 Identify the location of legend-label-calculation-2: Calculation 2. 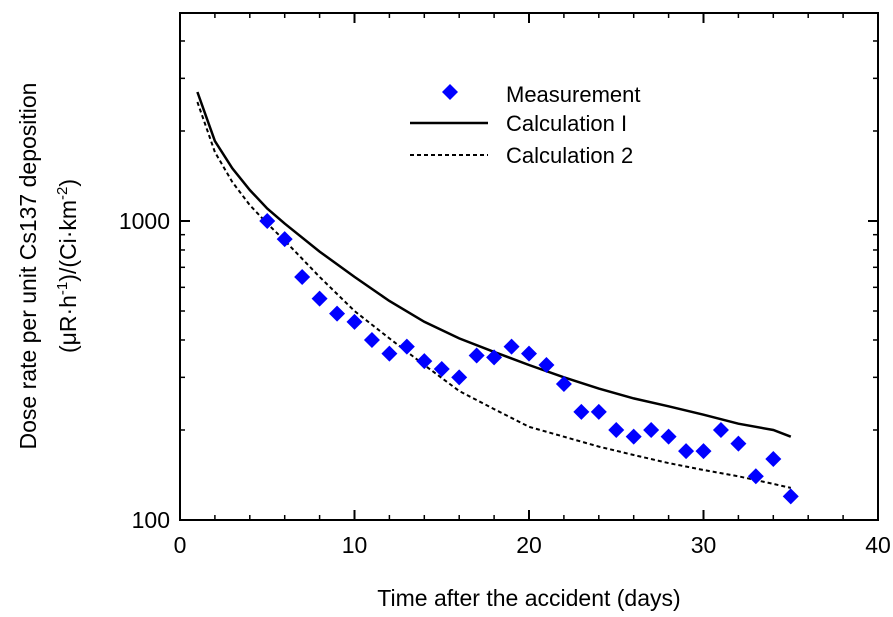
(569, 155).